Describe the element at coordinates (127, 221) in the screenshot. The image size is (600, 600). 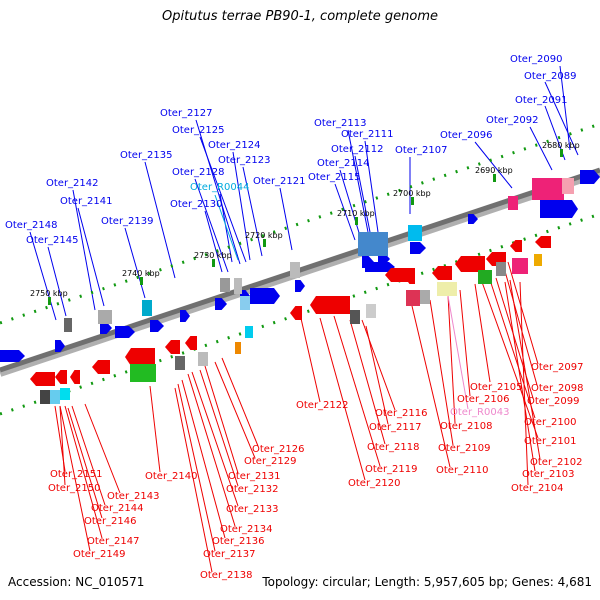
I see `gene-label-top: Oter_2139` at that location.